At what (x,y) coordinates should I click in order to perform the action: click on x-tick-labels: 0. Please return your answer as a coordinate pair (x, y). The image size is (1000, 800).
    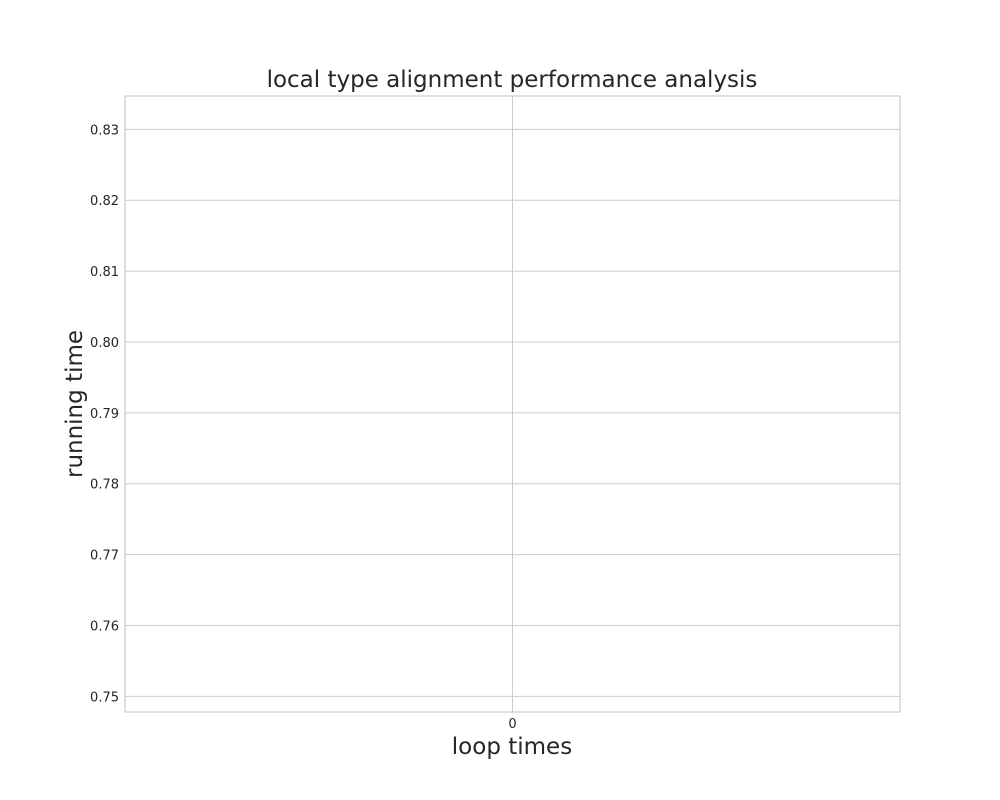
    Looking at the image, I should click on (512, 724).